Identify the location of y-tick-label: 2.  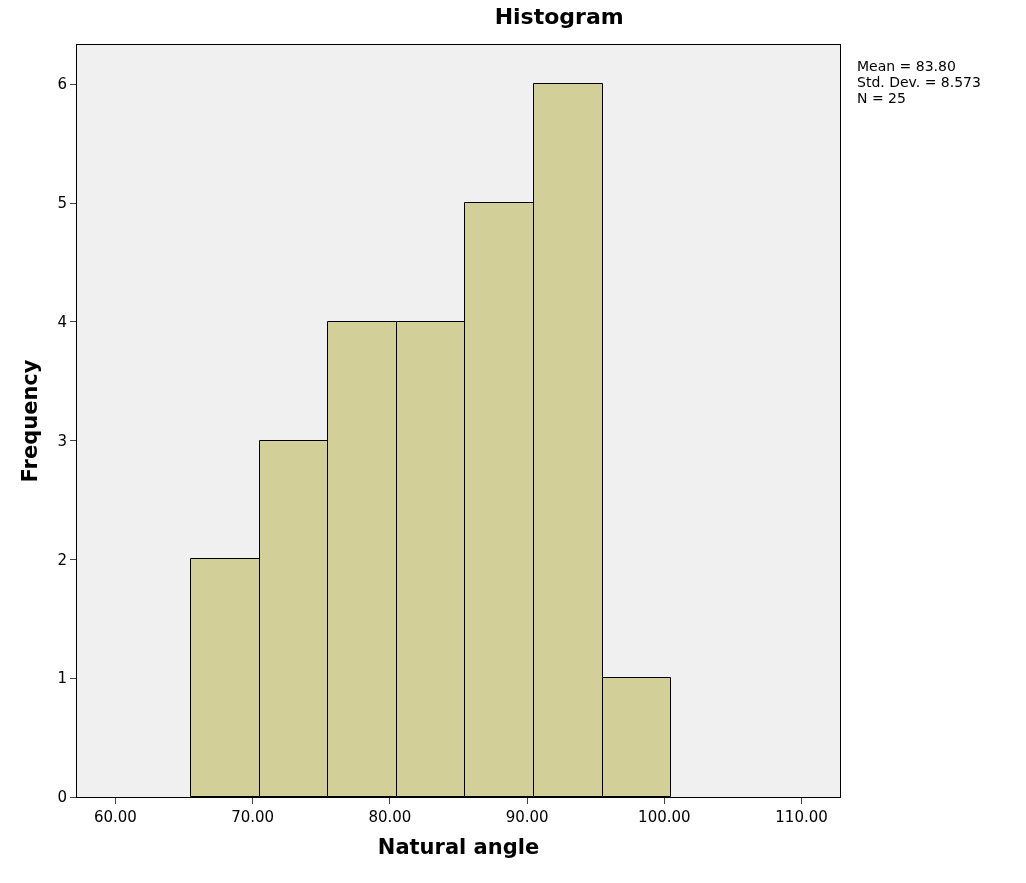
(62, 559).